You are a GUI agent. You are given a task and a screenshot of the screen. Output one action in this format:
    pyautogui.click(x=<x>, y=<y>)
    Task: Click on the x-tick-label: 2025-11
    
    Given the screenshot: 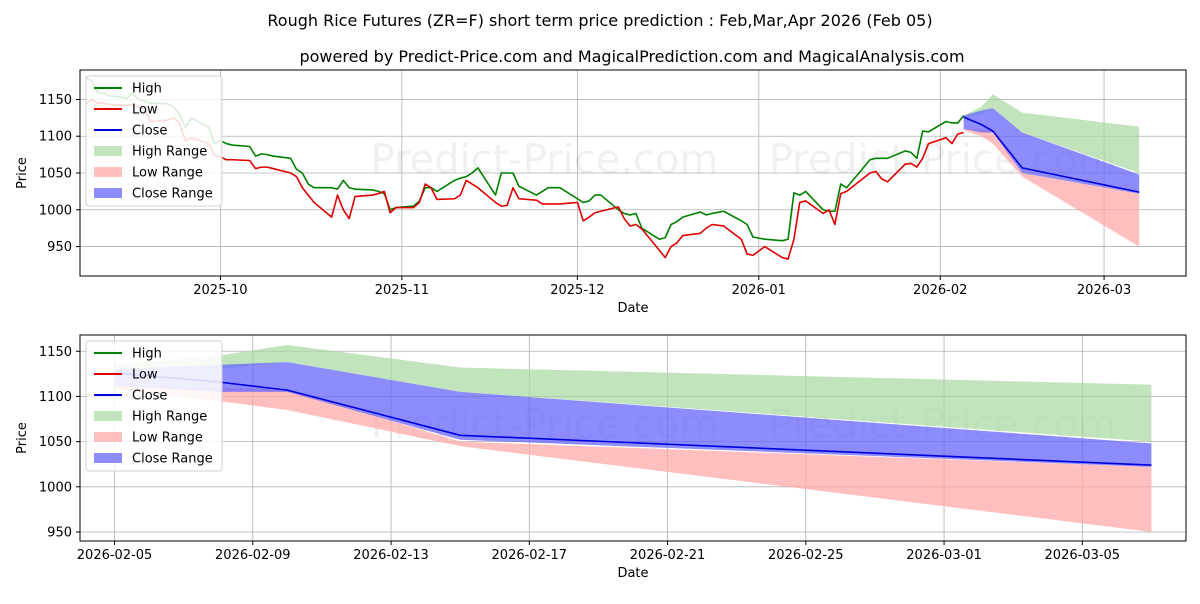 What is the action you would take?
    pyautogui.click(x=402, y=290)
    